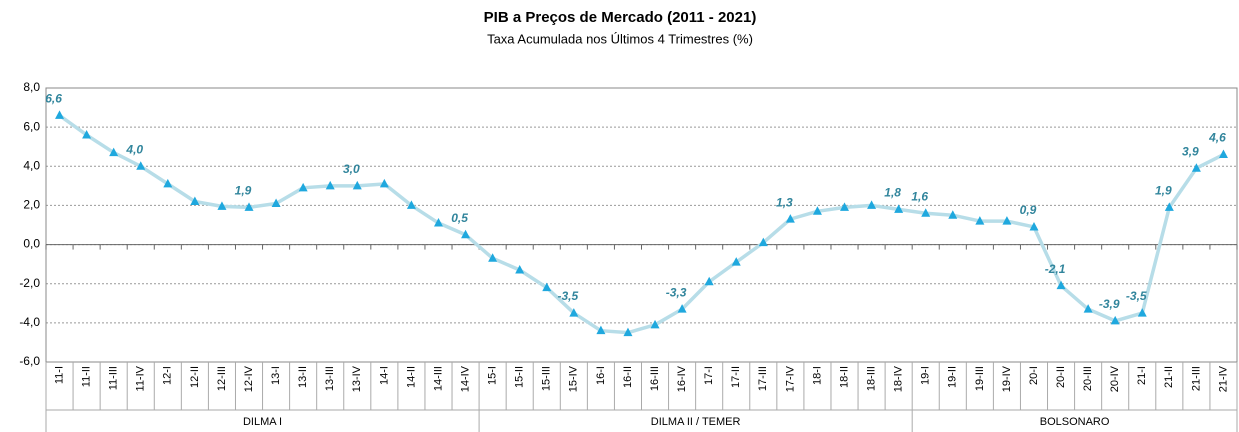  Describe the element at coordinates (59, 375) in the screenshot. I see `x-tick-label: 11-I` at that location.